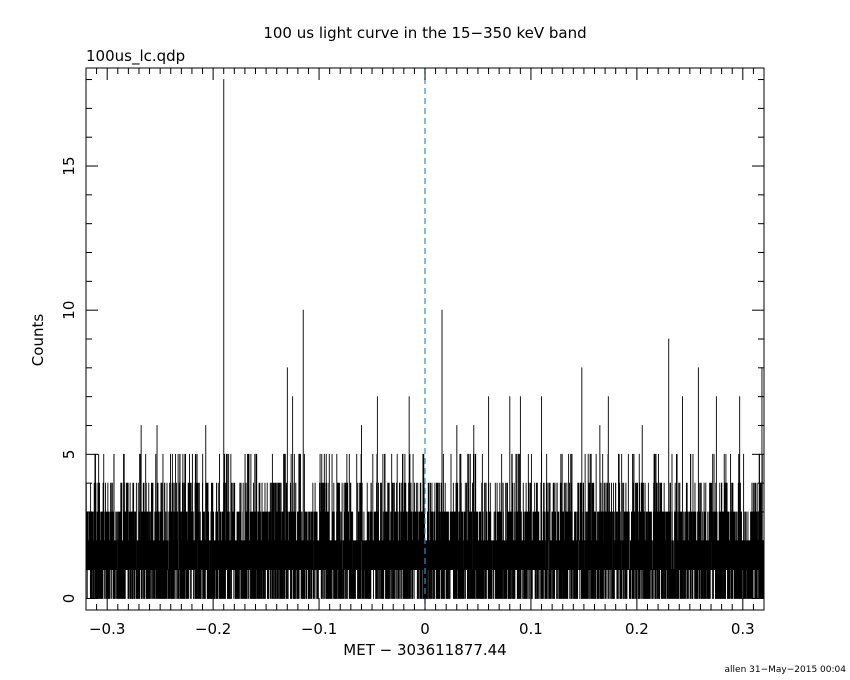 This screenshot has height=680, width=850. What do you see at coordinates (107, 629) in the screenshot?
I see `x-tick-label: −0.3` at bounding box center [107, 629].